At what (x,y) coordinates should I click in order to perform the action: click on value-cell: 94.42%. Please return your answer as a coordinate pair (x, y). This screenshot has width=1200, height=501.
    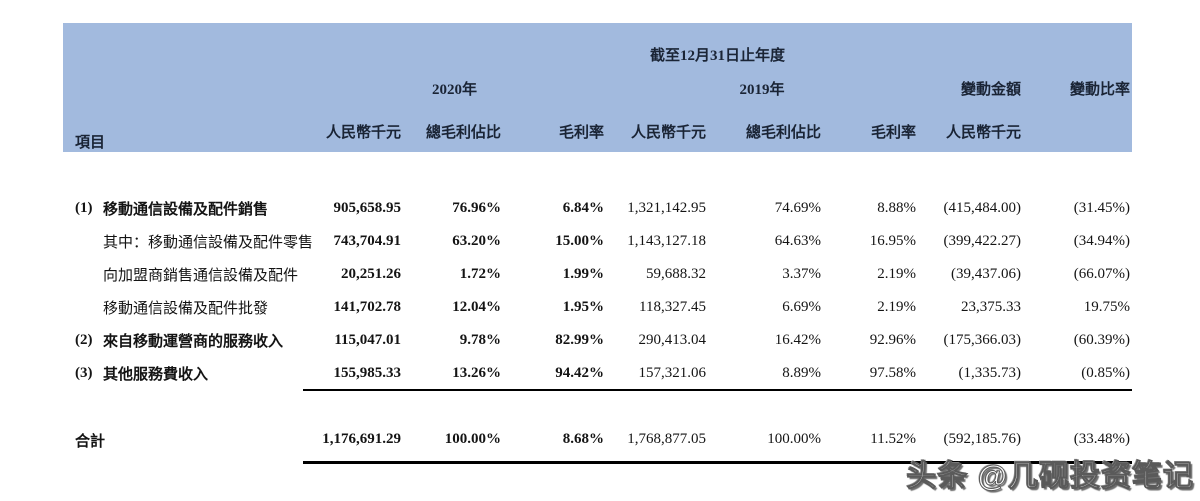
    Looking at the image, I should click on (554, 374).